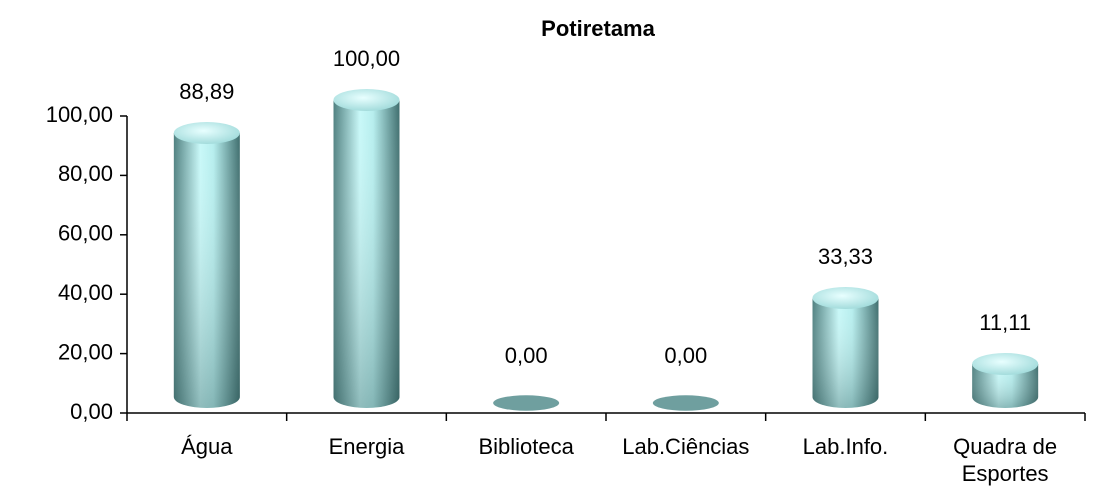 This screenshot has height=497, width=1093. What do you see at coordinates (206, 91) in the screenshot?
I see `value-label: 88,89` at bounding box center [206, 91].